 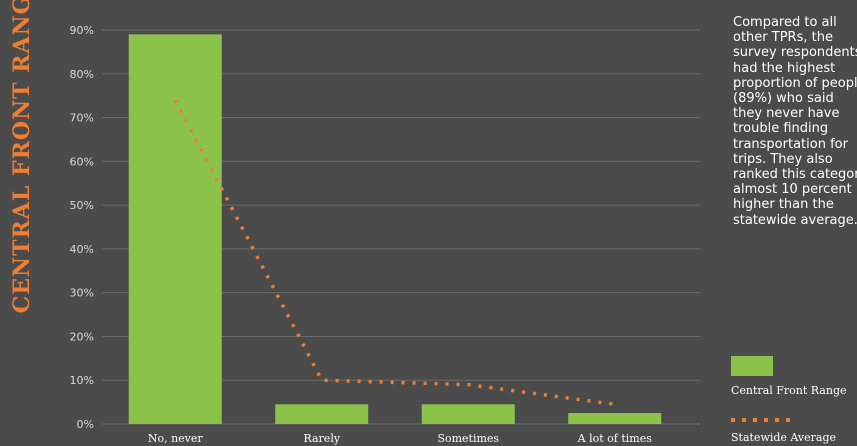 What do you see at coordinates (82, 249) in the screenshot?
I see `y-tick-label: 40%` at bounding box center [82, 249].